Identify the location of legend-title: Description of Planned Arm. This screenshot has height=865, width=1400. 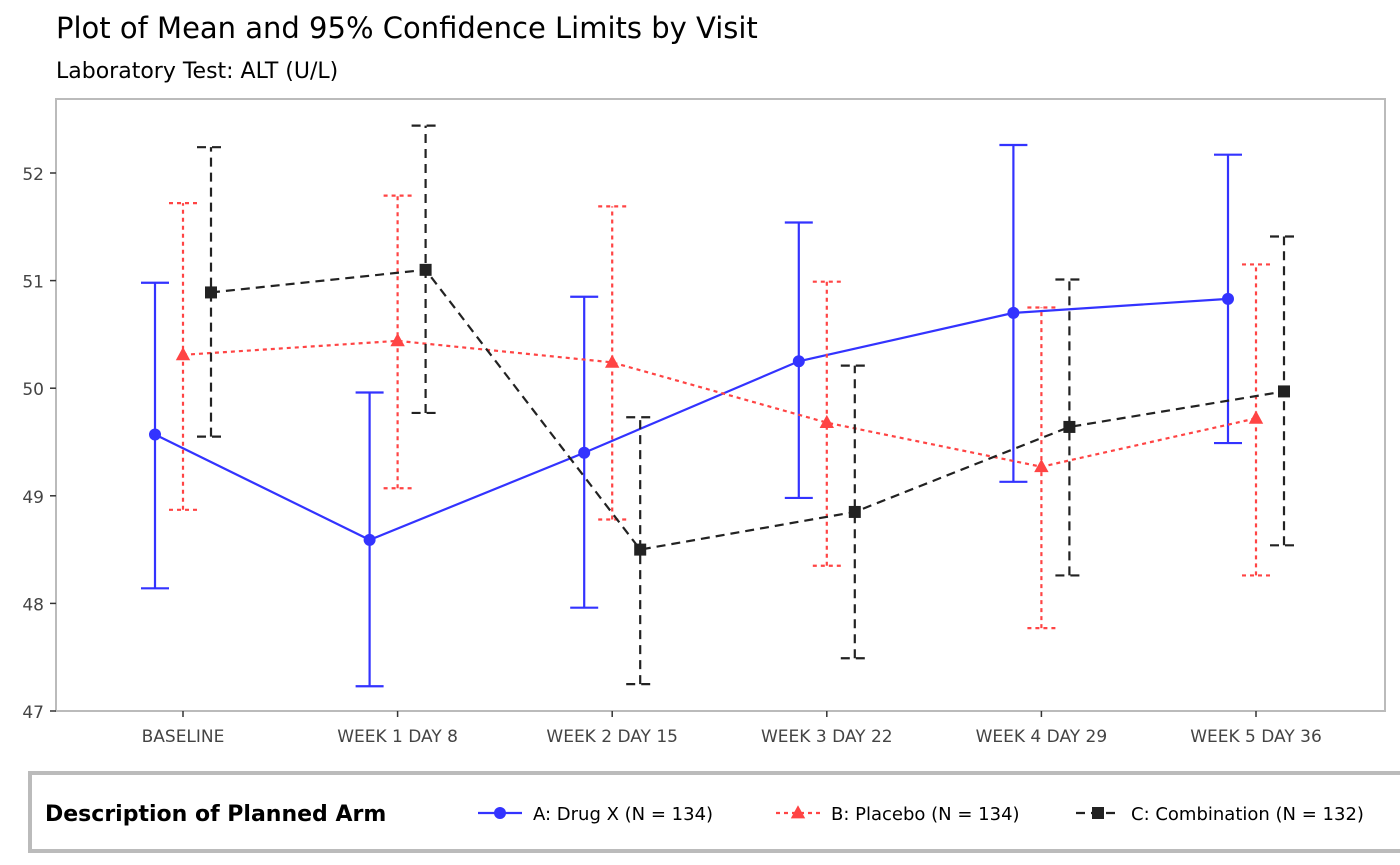
(215, 814).